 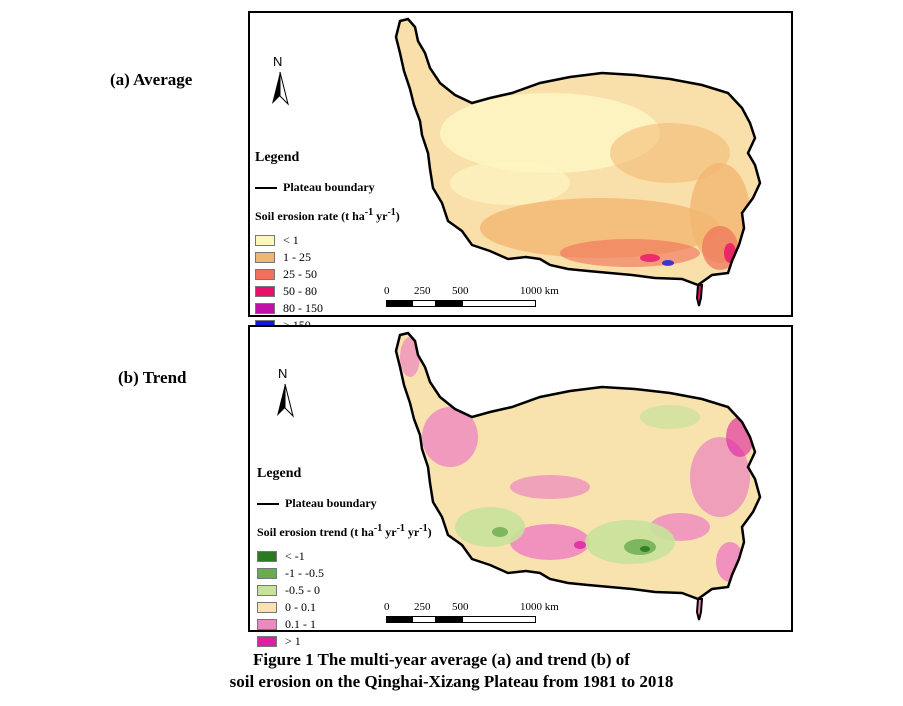 What do you see at coordinates (344, 573) in the screenshot?
I see `legend-item: -1 - -0.5` at bounding box center [344, 573].